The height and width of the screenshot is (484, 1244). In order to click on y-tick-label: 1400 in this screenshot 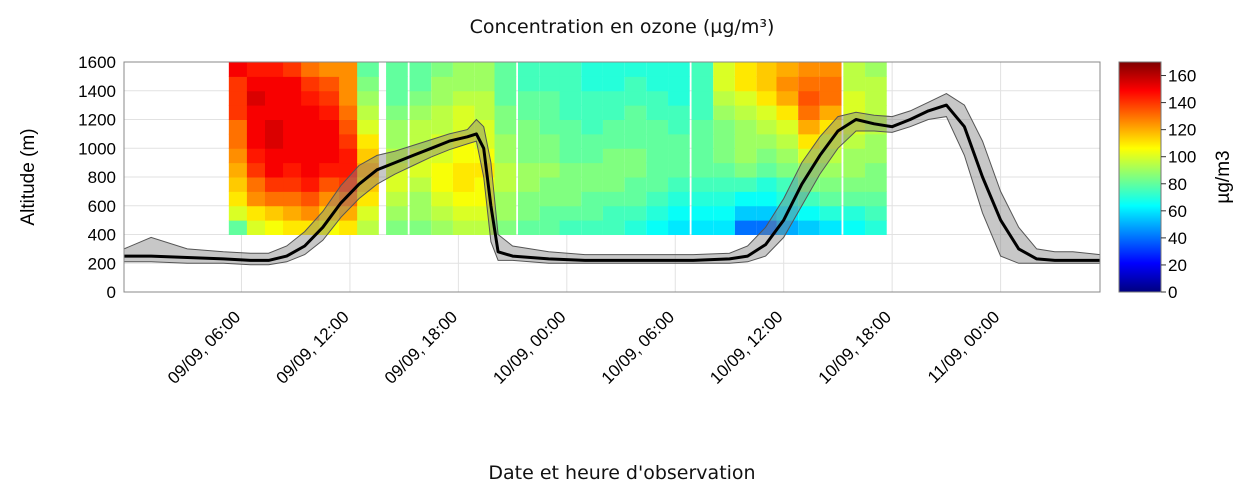, I will do `click(97, 91)`.